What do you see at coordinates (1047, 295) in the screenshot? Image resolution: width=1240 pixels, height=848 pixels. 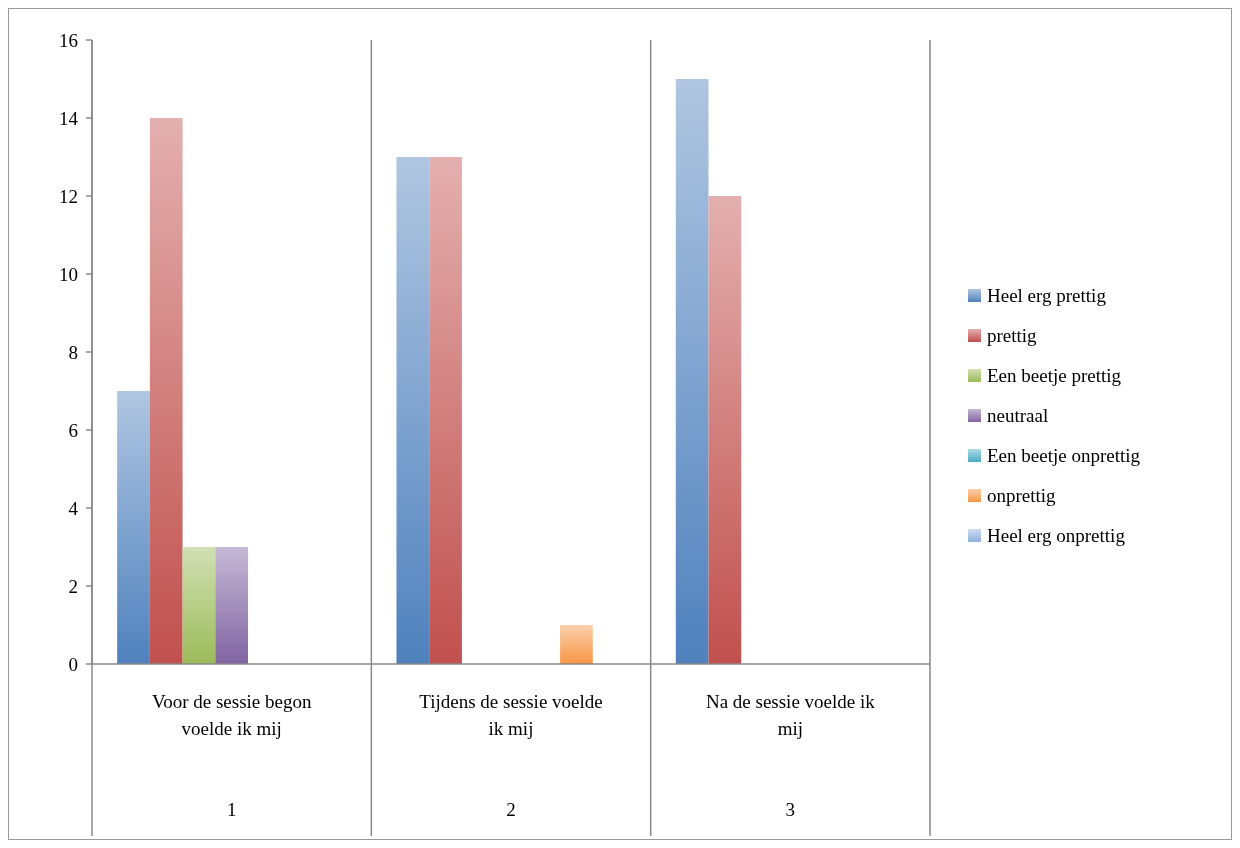 I see `legend-label: Heel erg prettig` at bounding box center [1047, 295].